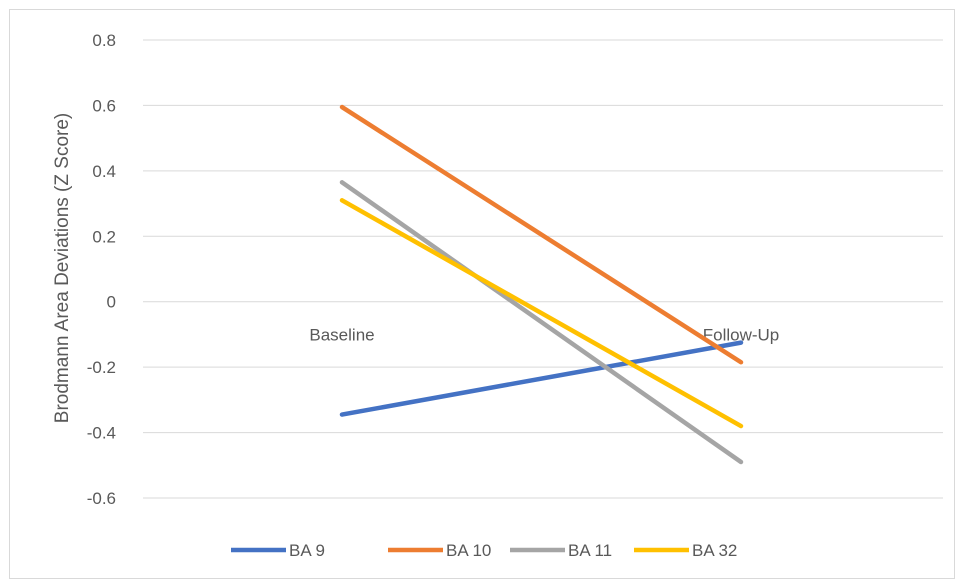 The width and height of the screenshot is (959, 582). I want to click on legend-label: BA 32, so click(714, 550).